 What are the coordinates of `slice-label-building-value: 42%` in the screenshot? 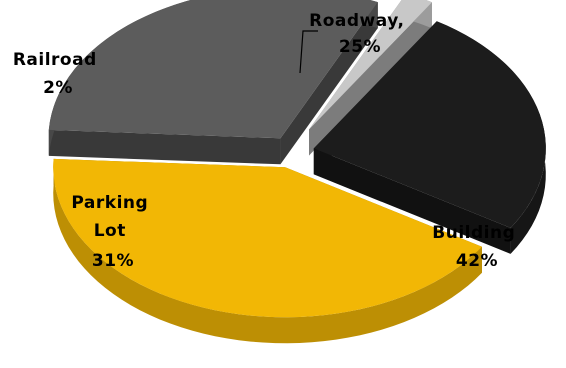 It's located at (477, 261).